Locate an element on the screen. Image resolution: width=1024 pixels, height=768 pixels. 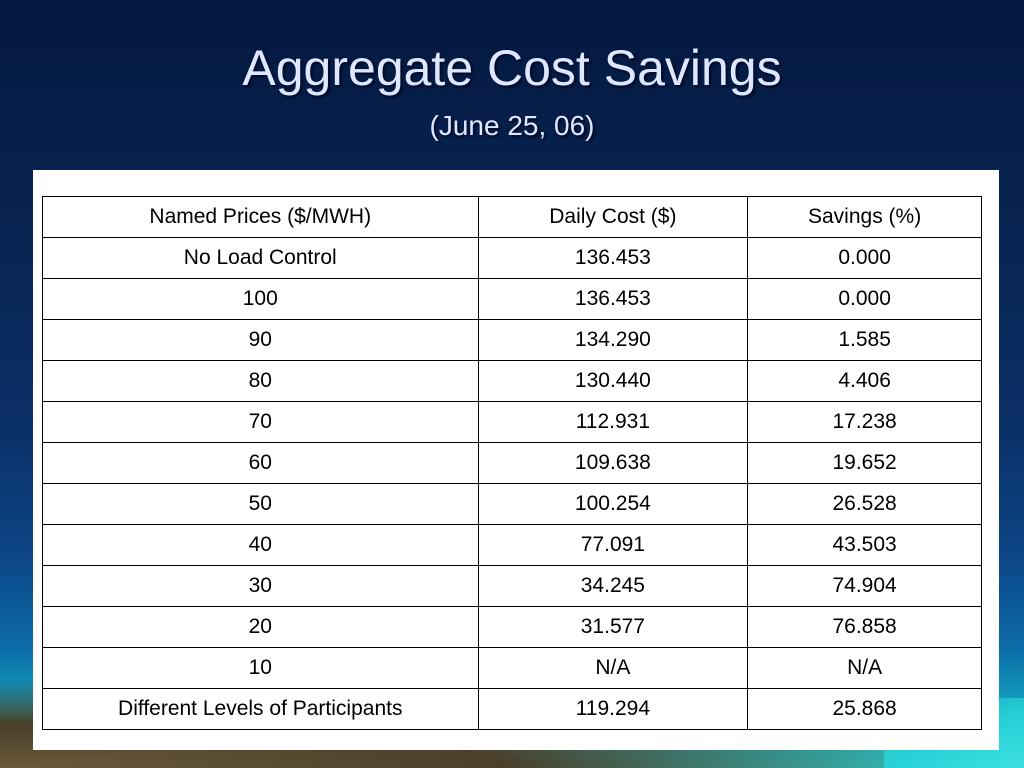
table-row: No Load Control 136.453 0.000 is located at coordinates (512, 258).